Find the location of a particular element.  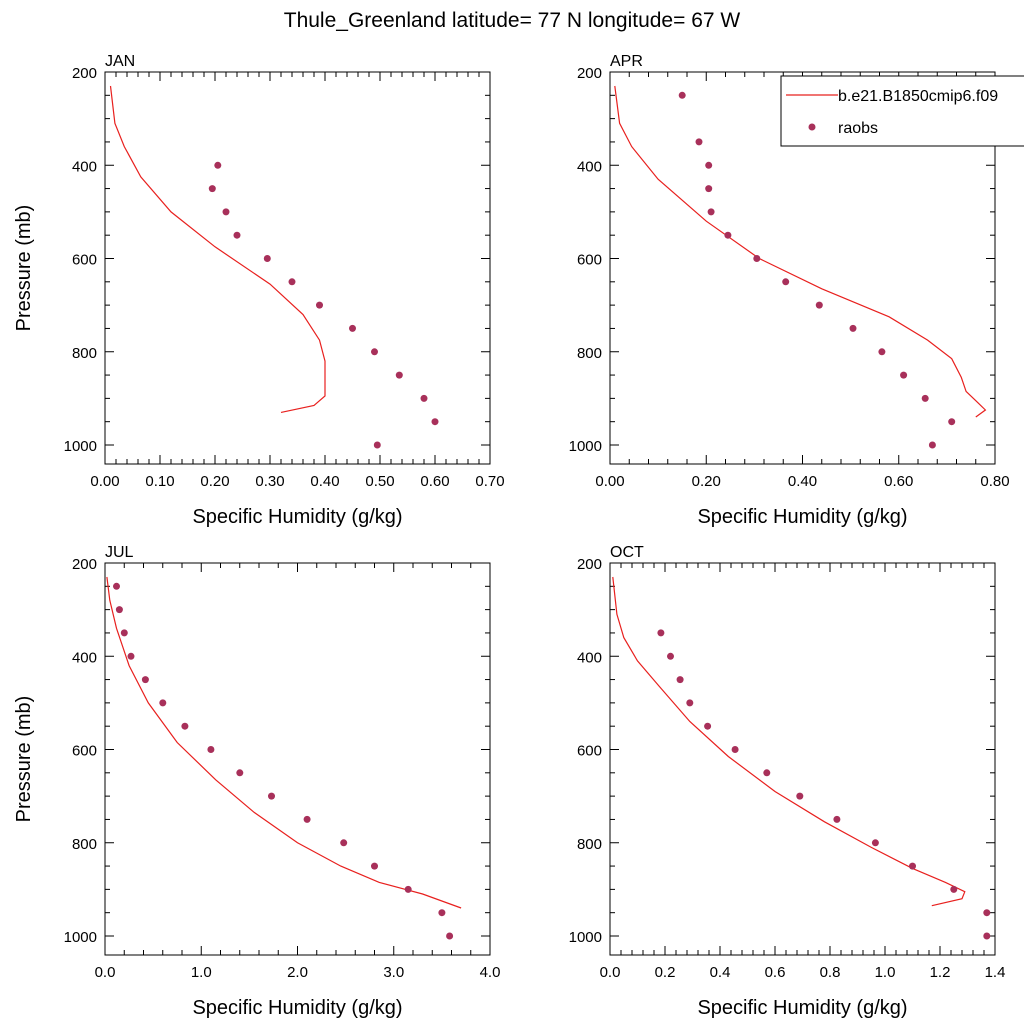

model-line-jul is located at coordinates (284, 742).